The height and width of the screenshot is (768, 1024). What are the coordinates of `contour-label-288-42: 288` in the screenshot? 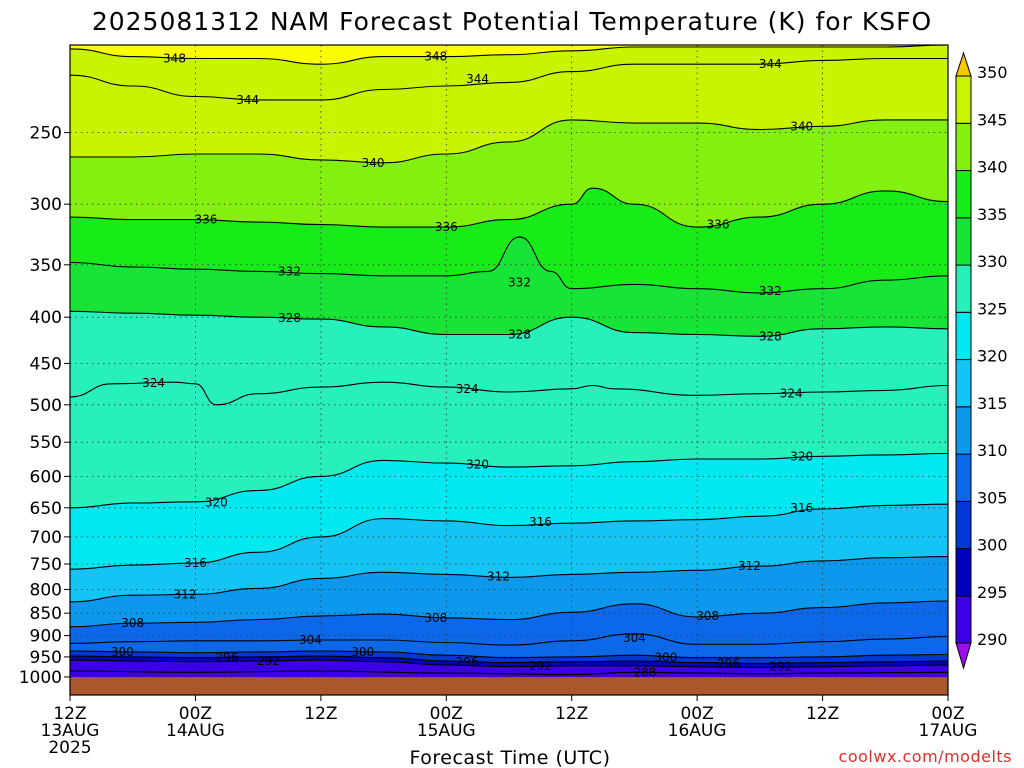 It's located at (644, 672).